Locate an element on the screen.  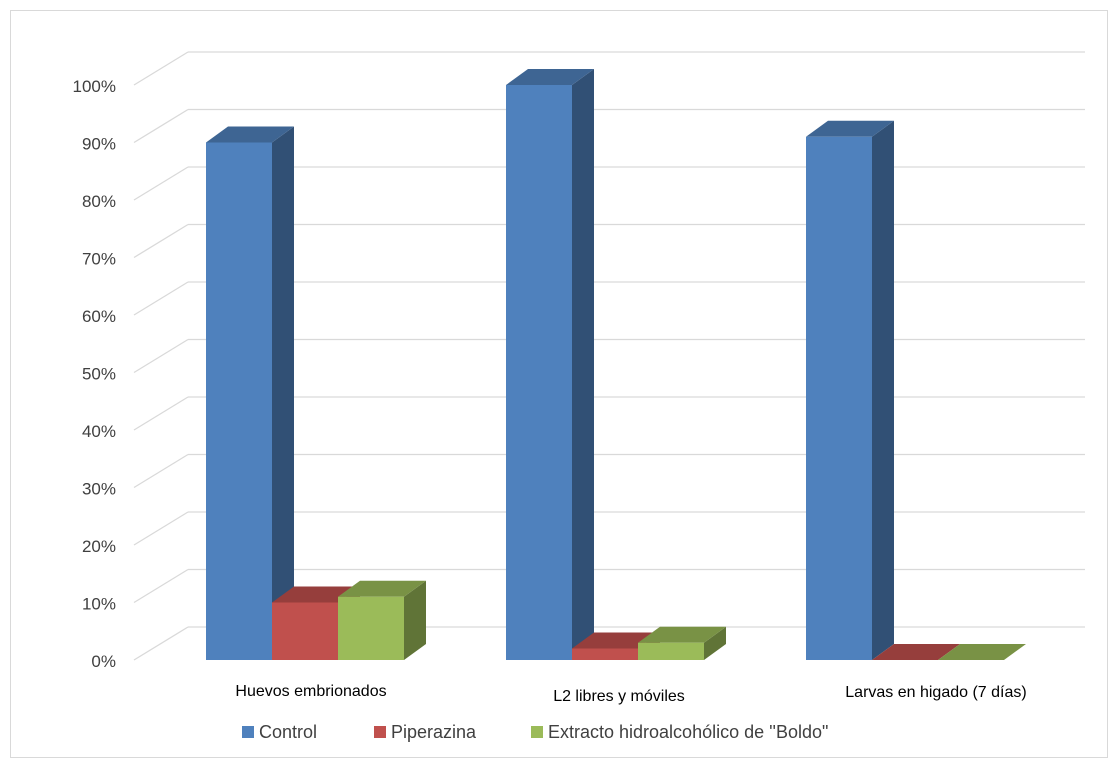
legend-item: Extracto hidroalcohólico de ''Boldo" is located at coordinates (679, 732).